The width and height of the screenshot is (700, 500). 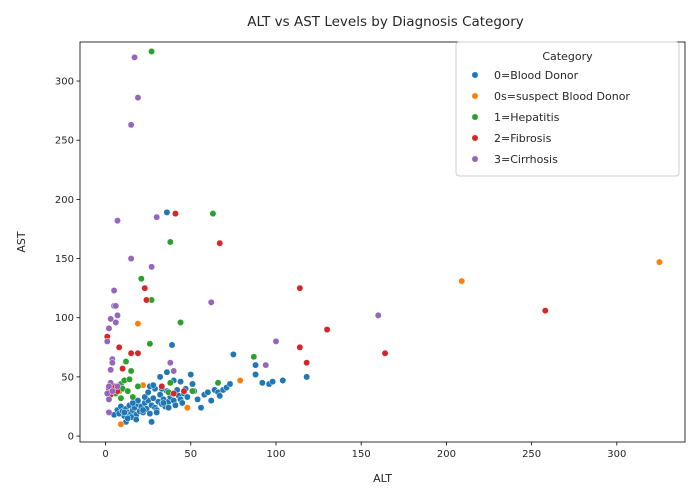 What do you see at coordinates (616, 454) in the screenshot?
I see `x-tick-label: 300` at bounding box center [616, 454].